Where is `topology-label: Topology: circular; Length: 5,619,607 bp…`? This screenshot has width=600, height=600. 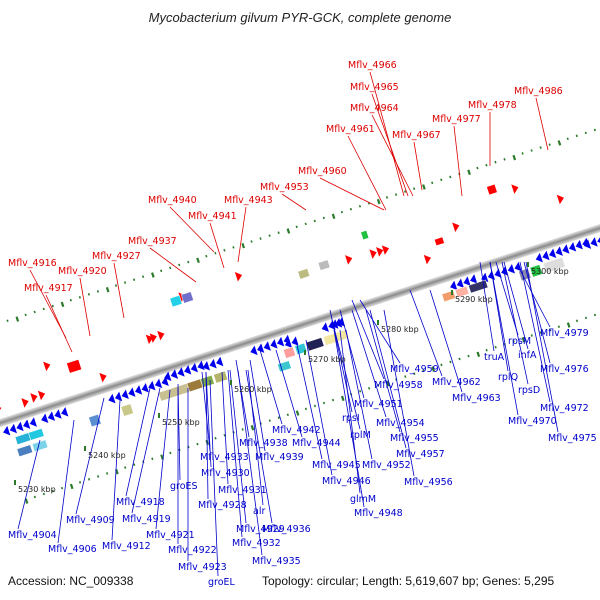 topology-label: Topology: circular; Length: 5,619,607 bp… is located at coordinates (408, 581).